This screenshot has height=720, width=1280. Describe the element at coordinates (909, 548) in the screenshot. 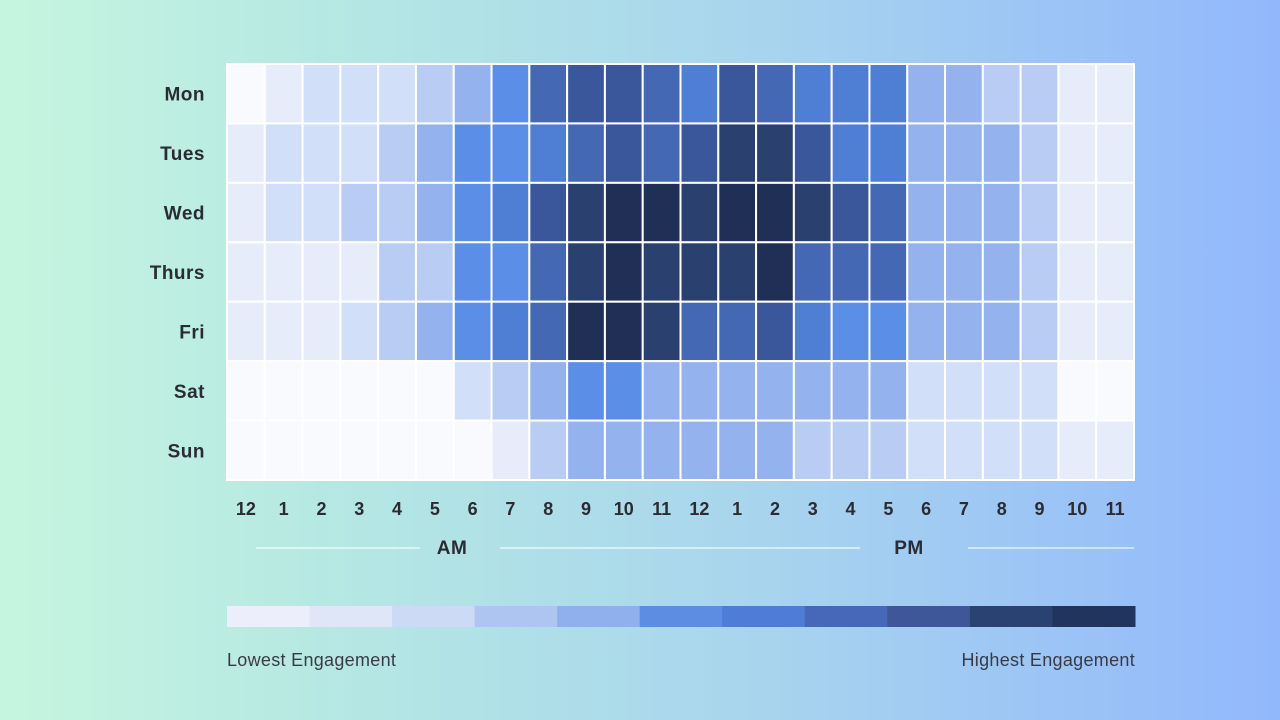

I see `pm-label: PM` at that location.